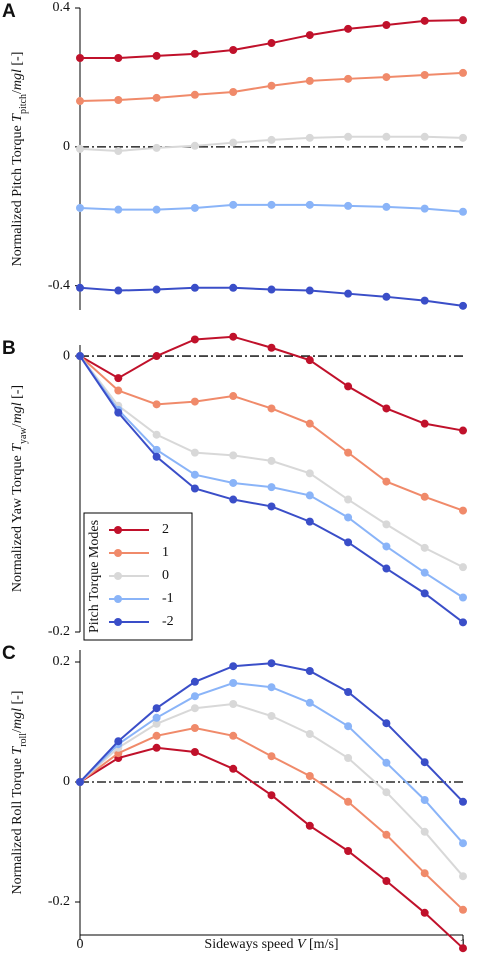  What do you see at coordinates (17, 522) in the screenshot?
I see `y-label-part: Normalized Yaw Torque` at bounding box center [17, 522].